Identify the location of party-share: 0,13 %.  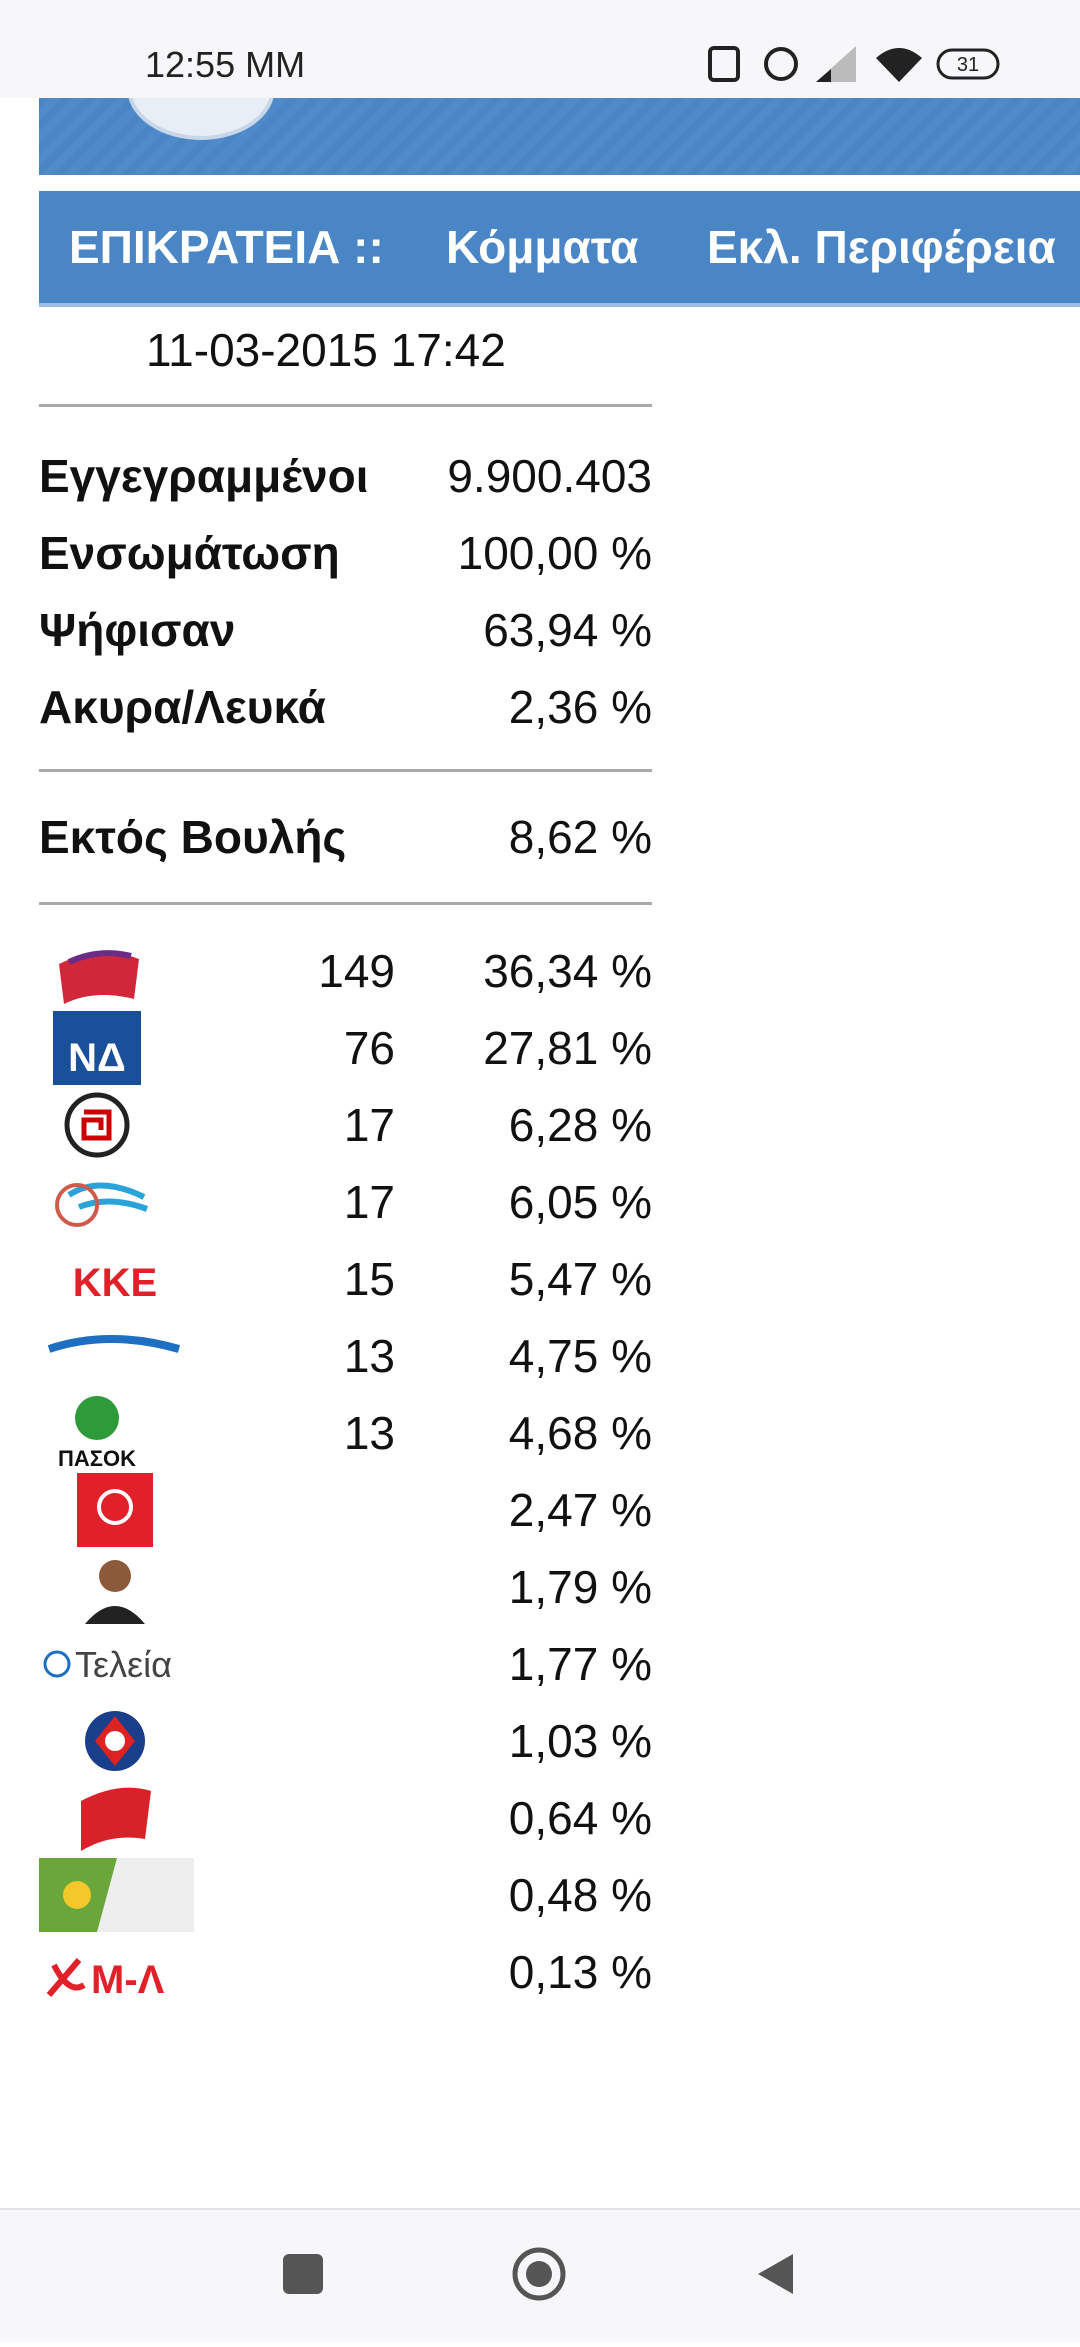
(580, 1972).